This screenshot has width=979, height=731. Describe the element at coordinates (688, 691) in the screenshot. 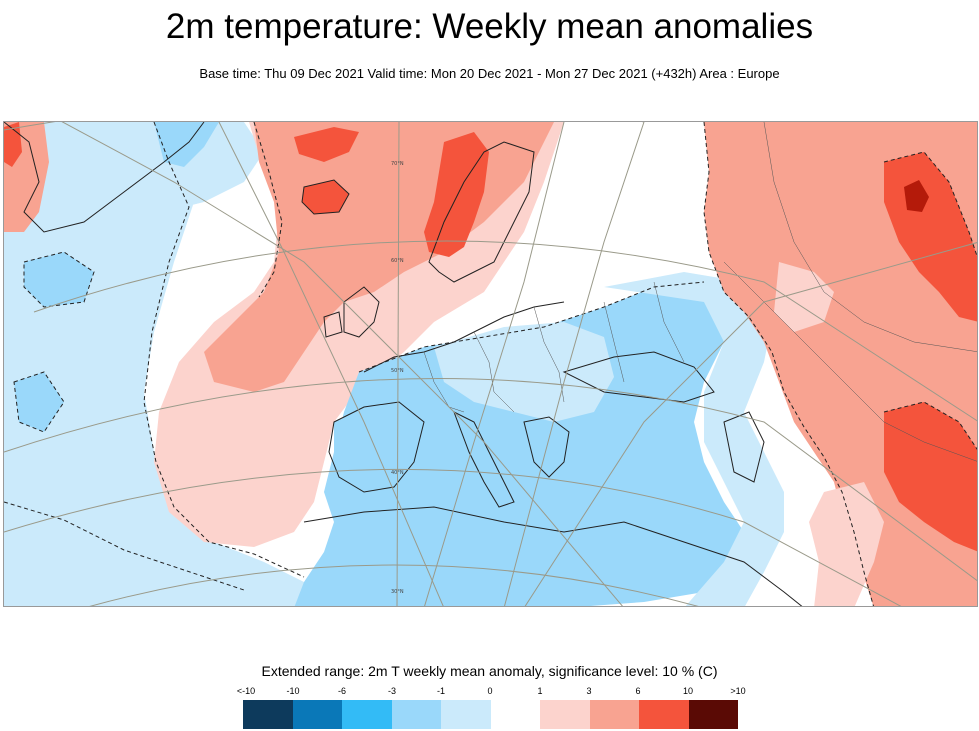

I see `legend-label: 10` at that location.